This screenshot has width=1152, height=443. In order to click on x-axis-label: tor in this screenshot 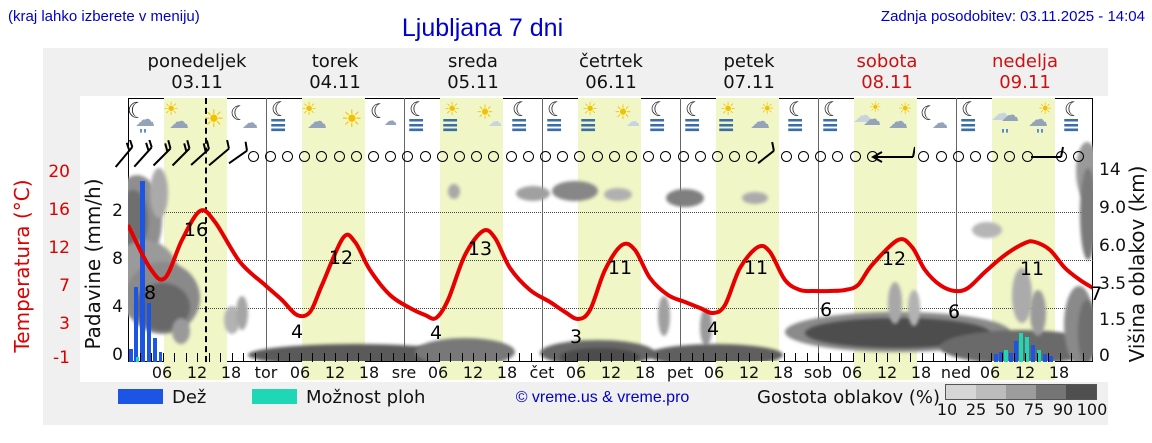, I will do `click(266, 372)`.